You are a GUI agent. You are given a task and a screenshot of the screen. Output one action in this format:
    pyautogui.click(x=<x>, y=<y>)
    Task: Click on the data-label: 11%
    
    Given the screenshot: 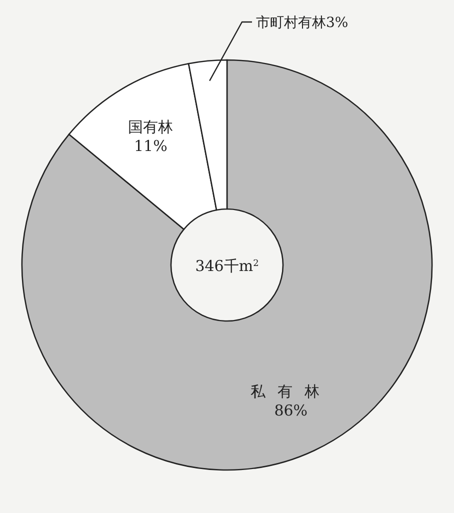 What is the action you would take?
    pyautogui.click(x=151, y=145)
    